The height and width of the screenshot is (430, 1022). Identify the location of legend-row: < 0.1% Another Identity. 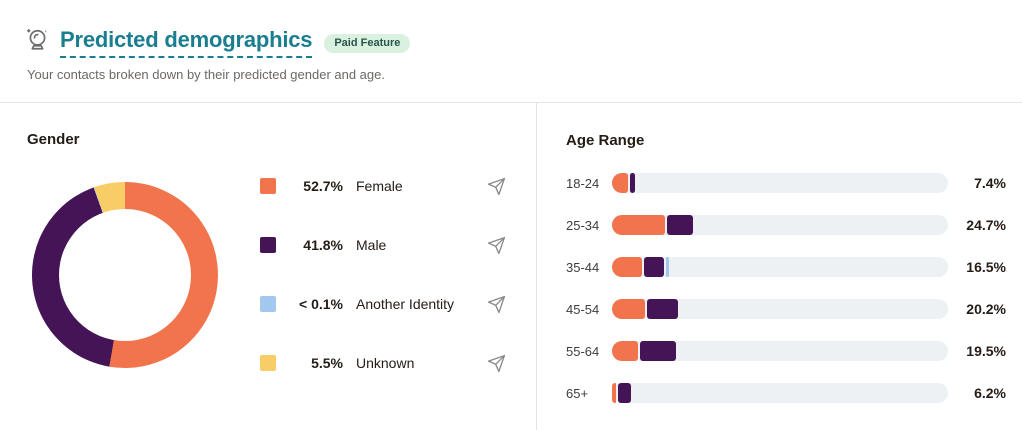
(384, 304).